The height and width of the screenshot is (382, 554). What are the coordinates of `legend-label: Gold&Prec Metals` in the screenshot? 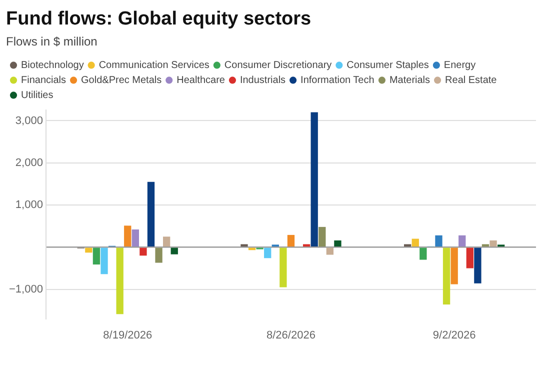 It's located at (121, 80).